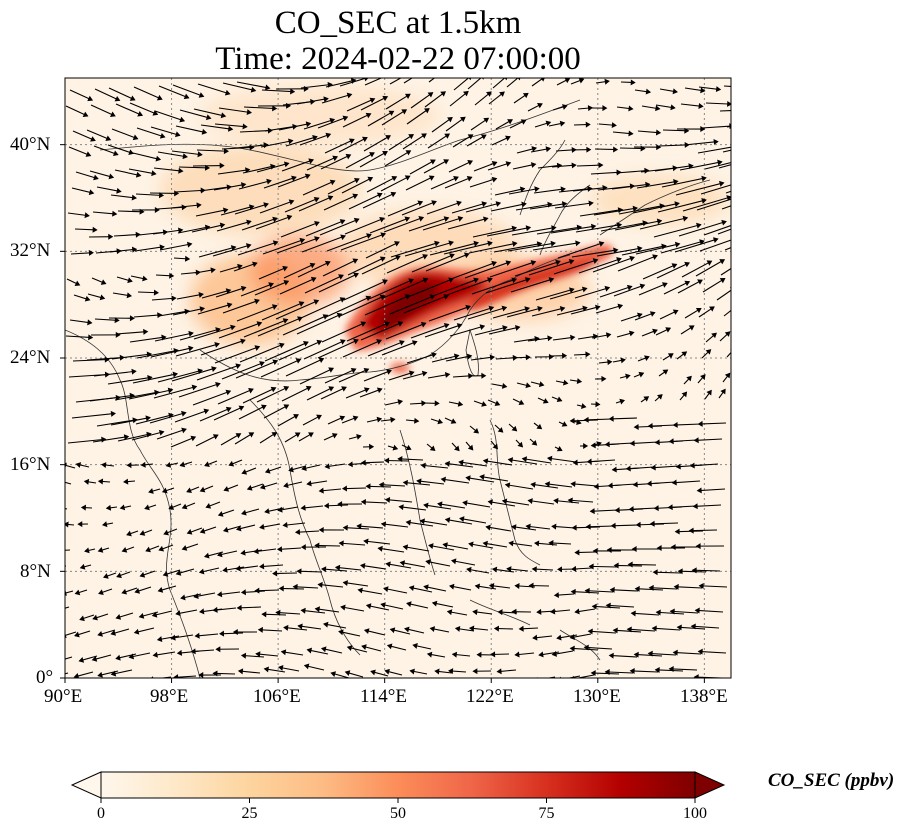  What do you see at coordinates (546, 813) in the screenshot?
I see `colorbar-tick-label: 75` at bounding box center [546, 813].